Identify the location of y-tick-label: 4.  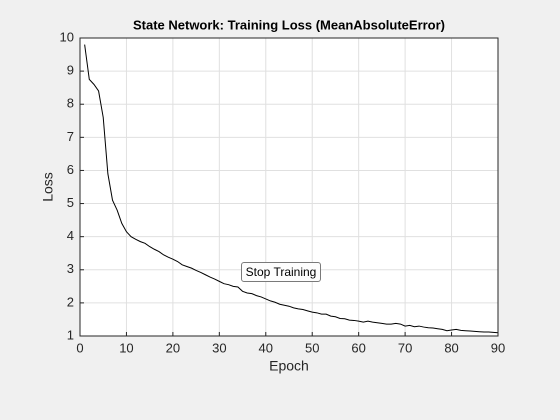
(70, 235).